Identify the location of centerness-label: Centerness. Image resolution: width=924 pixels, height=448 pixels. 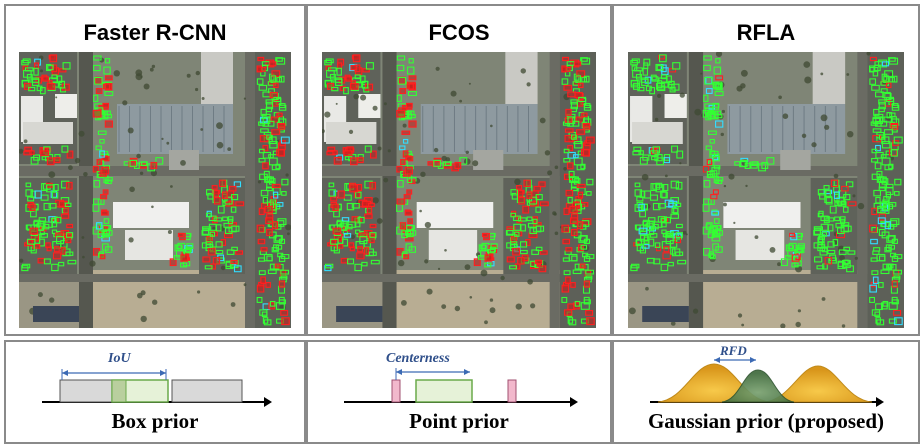
(418, 358).